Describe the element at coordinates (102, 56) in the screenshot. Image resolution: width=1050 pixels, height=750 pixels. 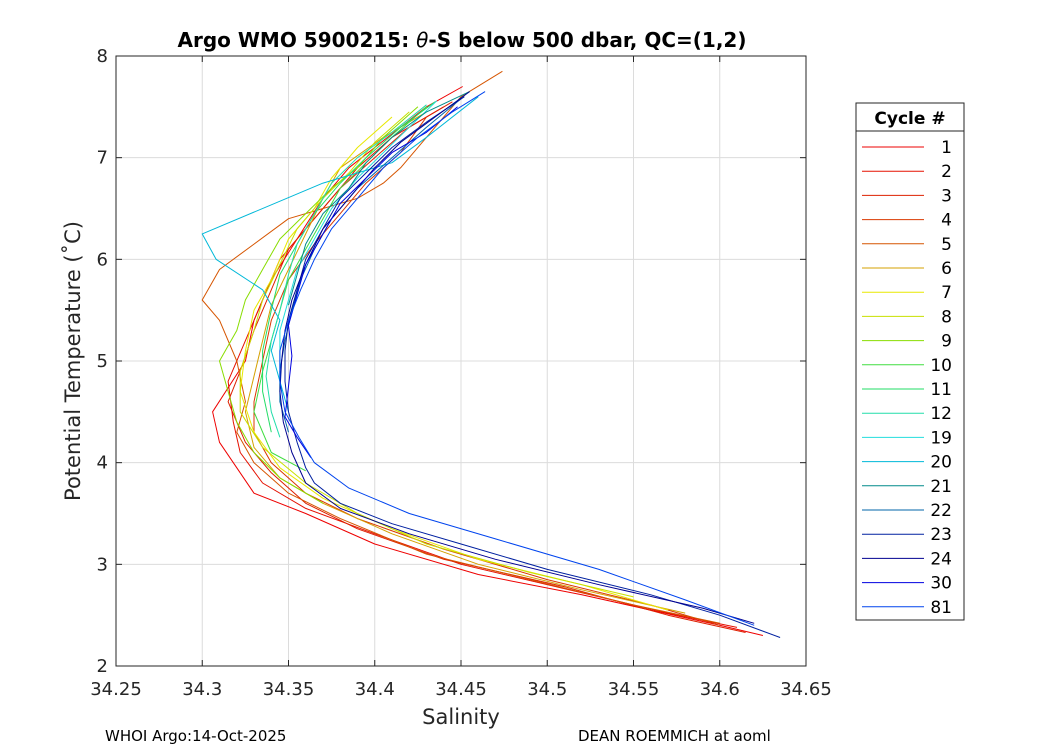
I see `y-tick-label: 8` at that location.